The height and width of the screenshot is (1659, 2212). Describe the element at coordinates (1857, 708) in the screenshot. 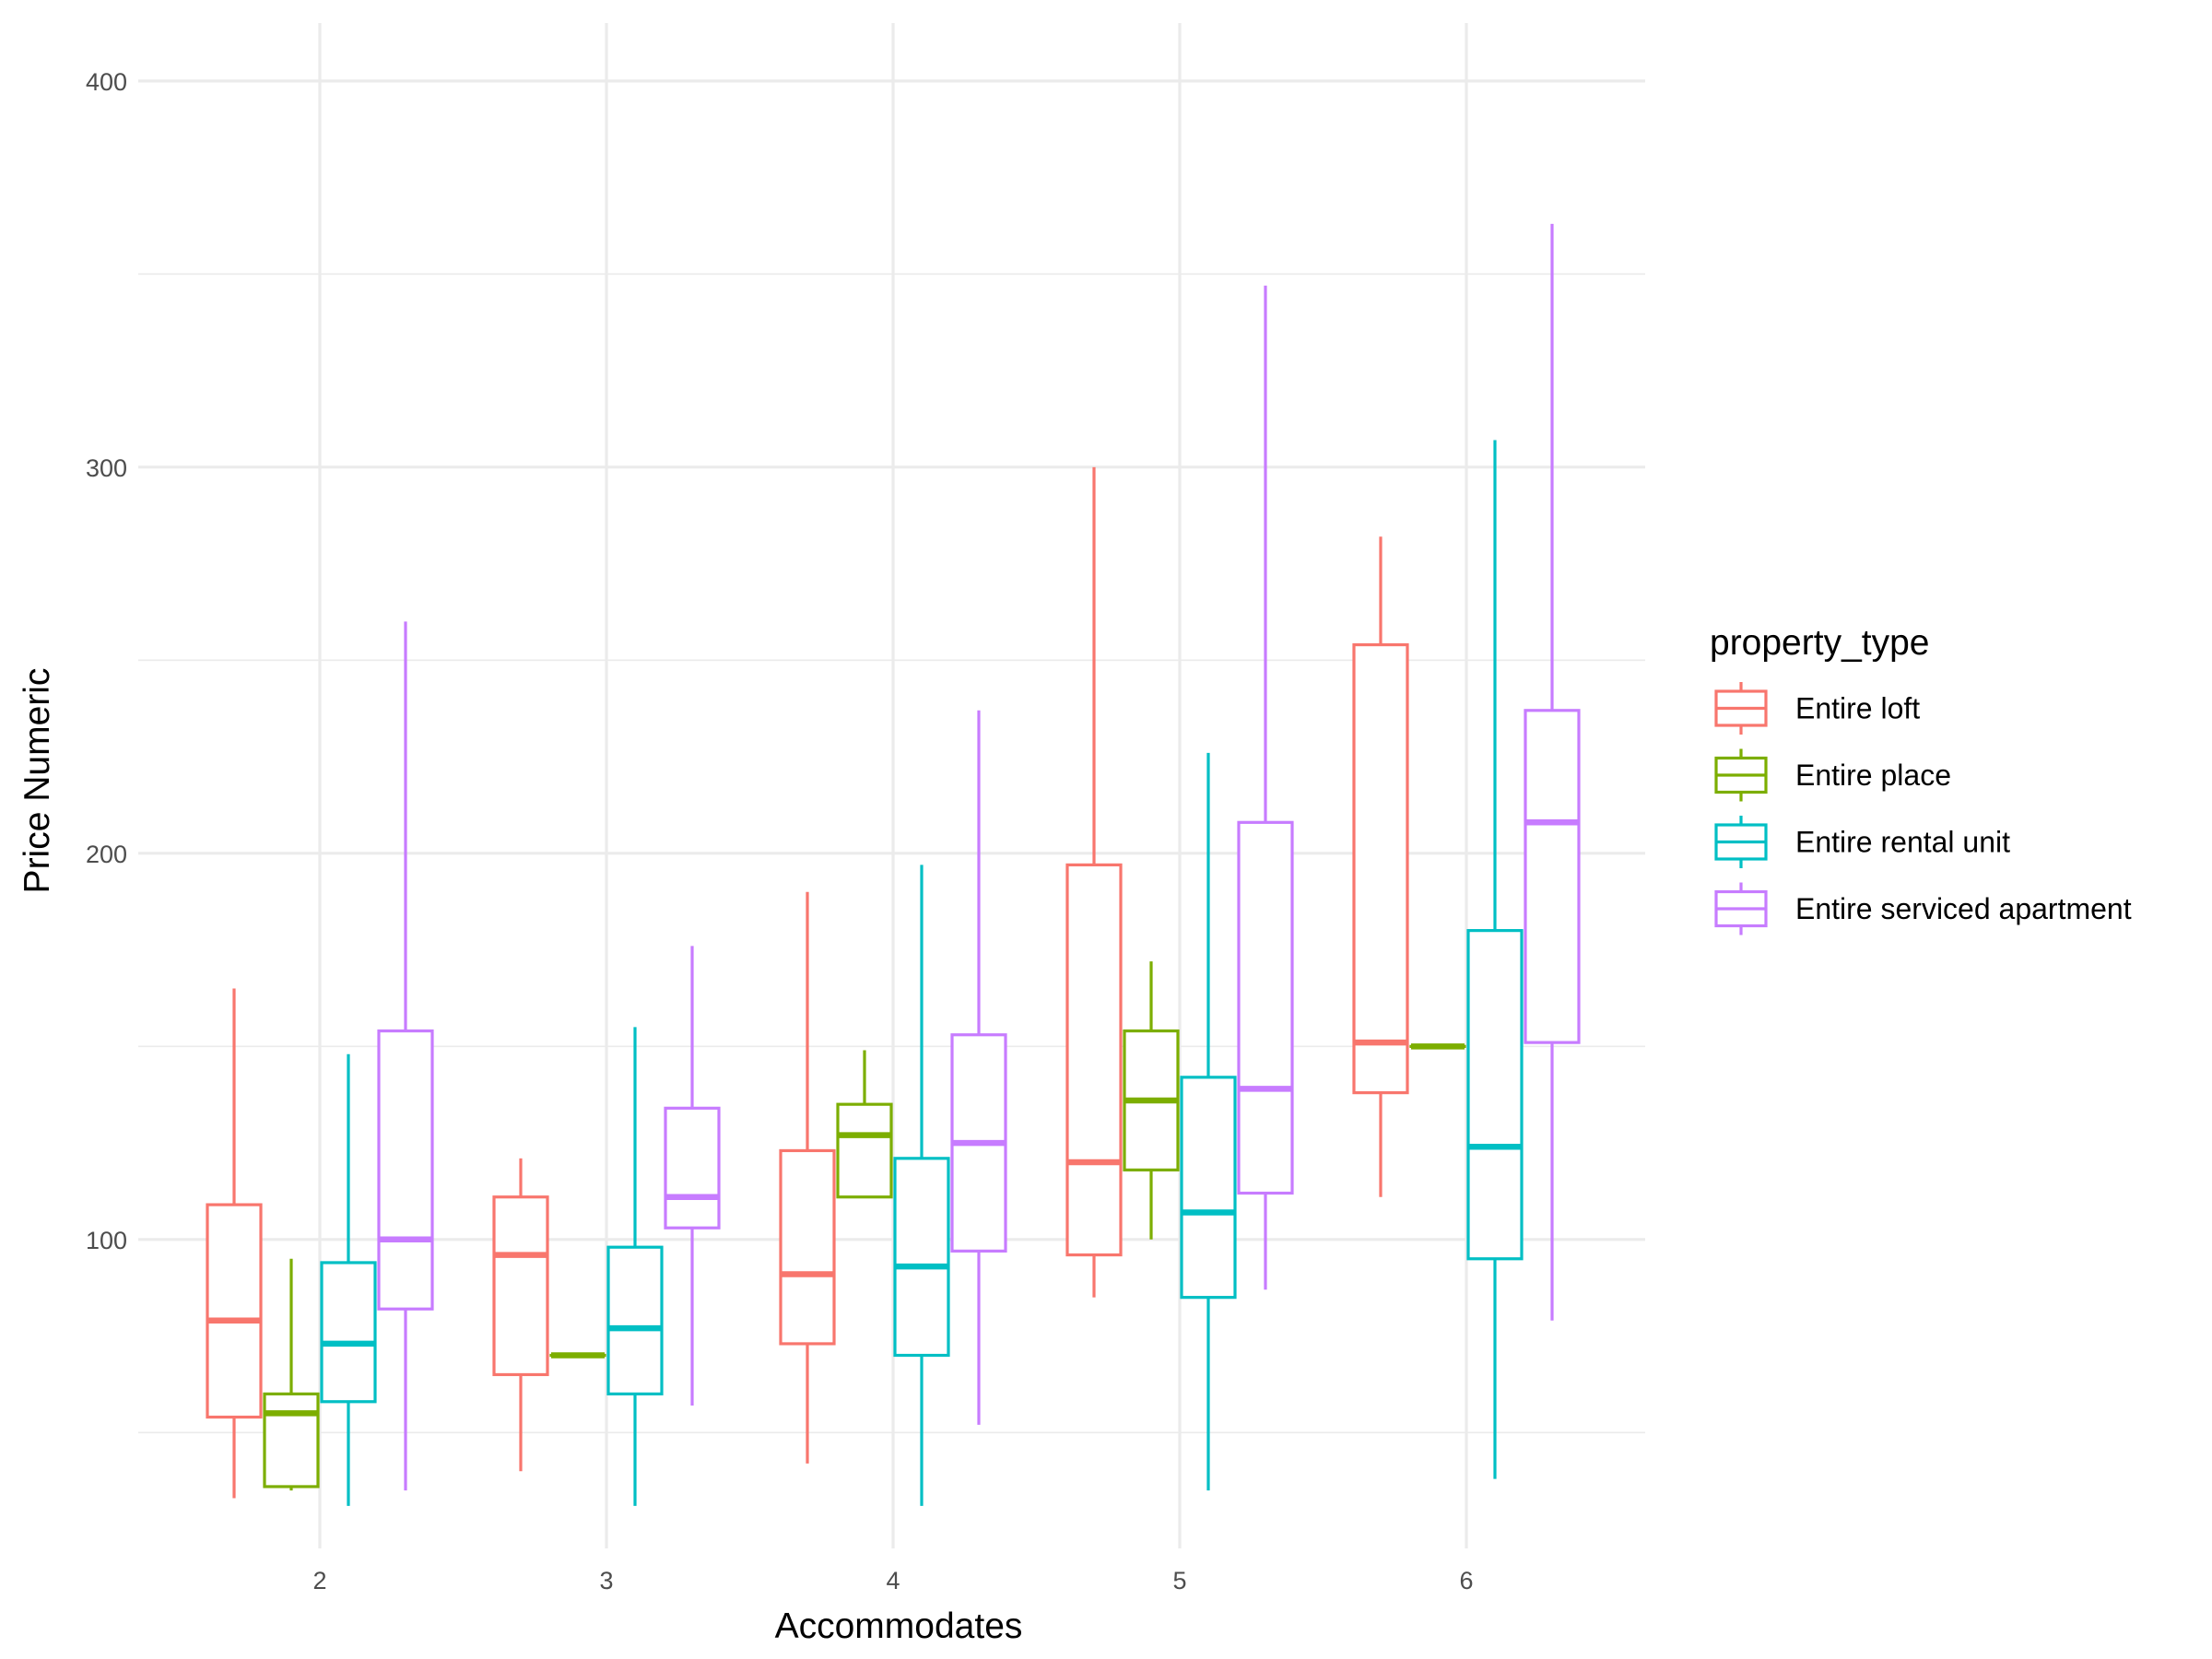

I see `legend-label: Entire loft` at that location.